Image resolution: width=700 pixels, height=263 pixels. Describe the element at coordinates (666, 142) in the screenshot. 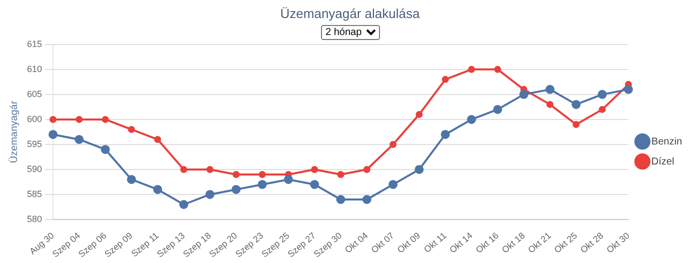

I see `legend-label: Benzin` at that location.